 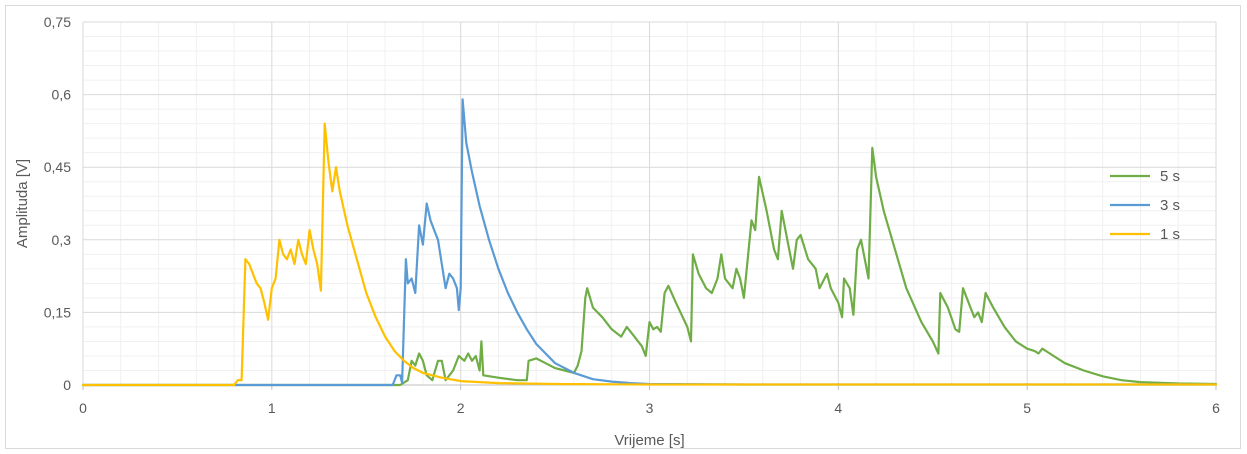 I want to click on x-tick-label: 6, so click(x=1216, y=408).